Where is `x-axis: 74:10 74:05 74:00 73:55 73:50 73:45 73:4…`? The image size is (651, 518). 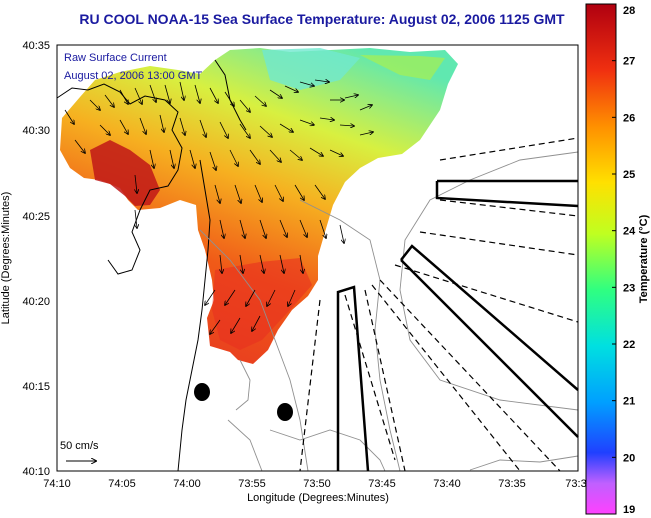 x-axis: 74:10 74:05 74:00 73:55 73:50 73:45 73:4… is located at coordinates (314, 491).